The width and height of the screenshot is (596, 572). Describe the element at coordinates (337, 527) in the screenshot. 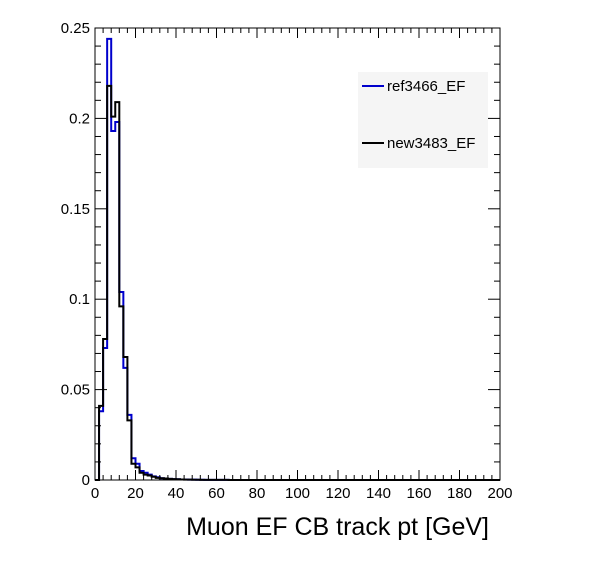

I see `x-axis-title: Muon EF CB track pt [GeV]` at that location.